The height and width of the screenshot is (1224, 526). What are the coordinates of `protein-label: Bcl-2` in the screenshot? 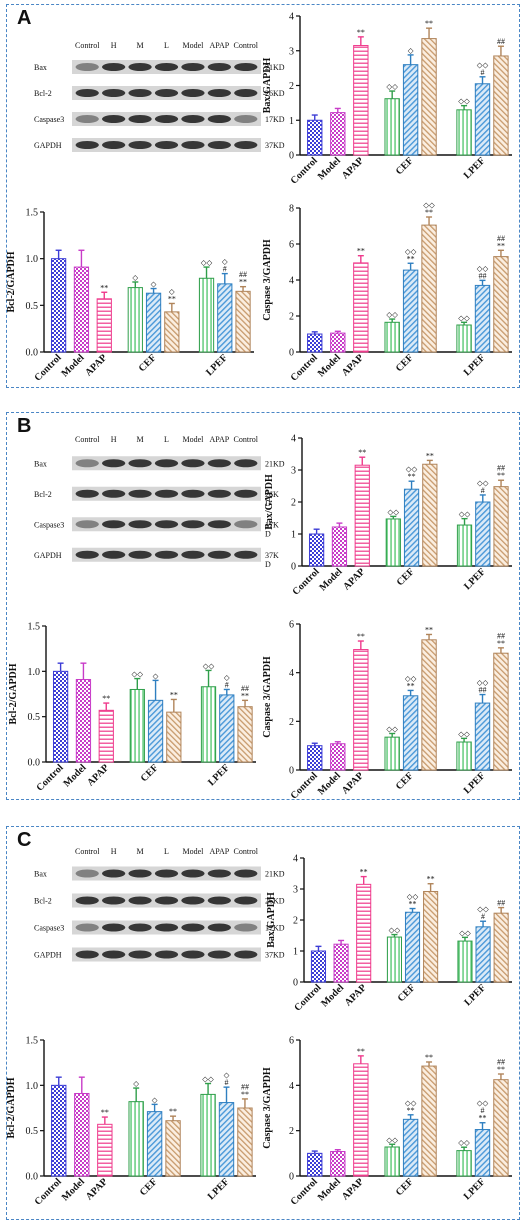 It's located at (43, 93).